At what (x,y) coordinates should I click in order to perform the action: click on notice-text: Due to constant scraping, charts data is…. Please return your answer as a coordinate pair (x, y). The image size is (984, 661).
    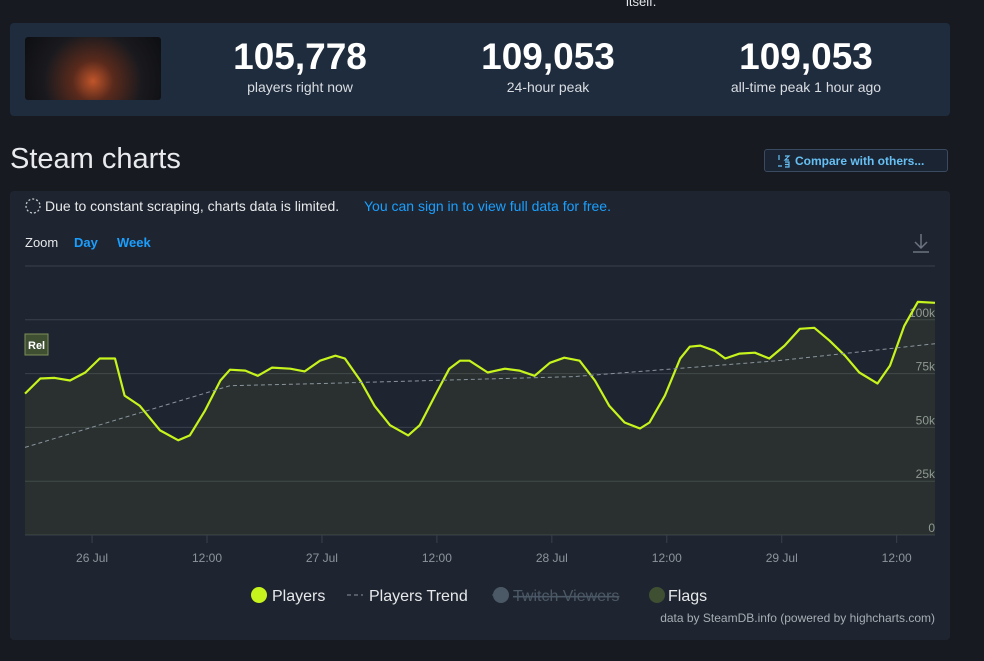
    Looking at the image, I should click on (192, 206).